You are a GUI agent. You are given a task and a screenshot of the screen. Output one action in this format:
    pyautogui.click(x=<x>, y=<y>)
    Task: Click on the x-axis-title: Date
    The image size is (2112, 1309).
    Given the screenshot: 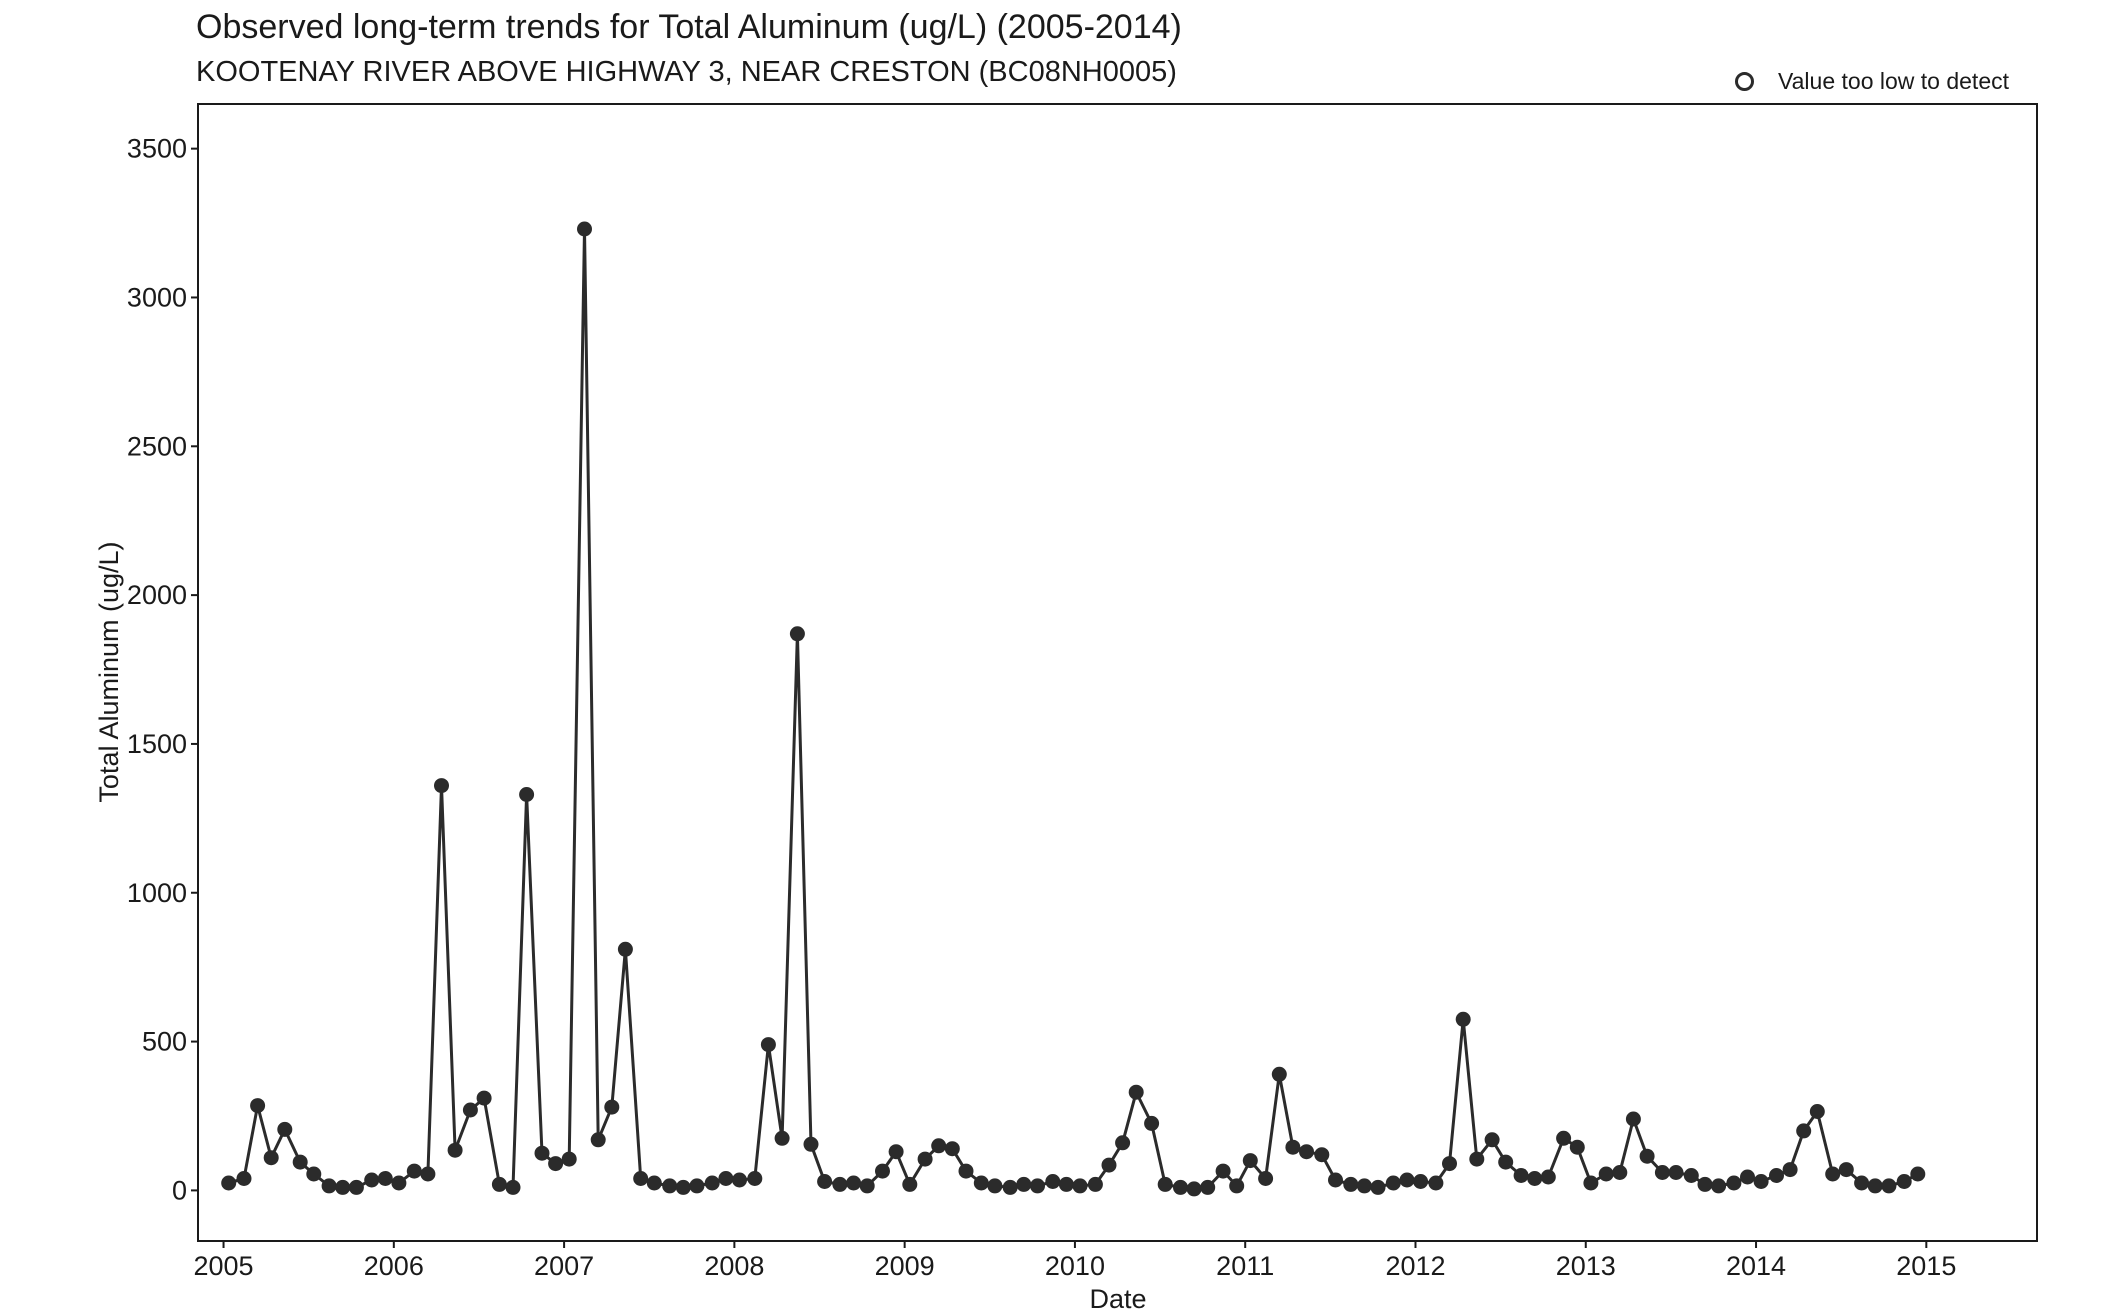 What is the action you would take?
    pyautogui.click(x=1117, y=1296)
    